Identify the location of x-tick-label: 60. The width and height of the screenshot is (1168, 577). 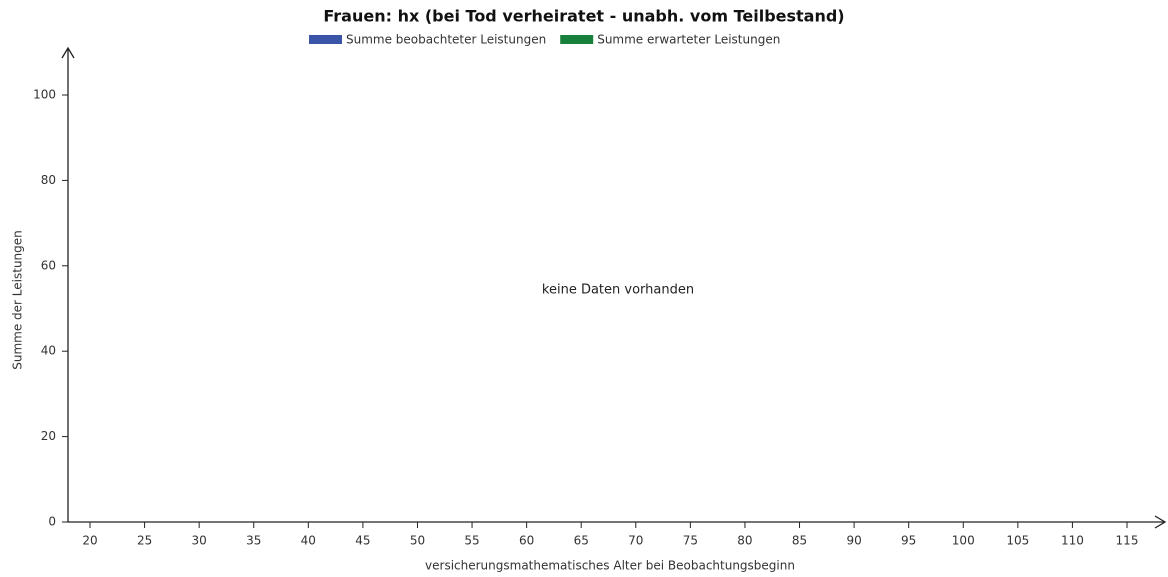
(526, 541).